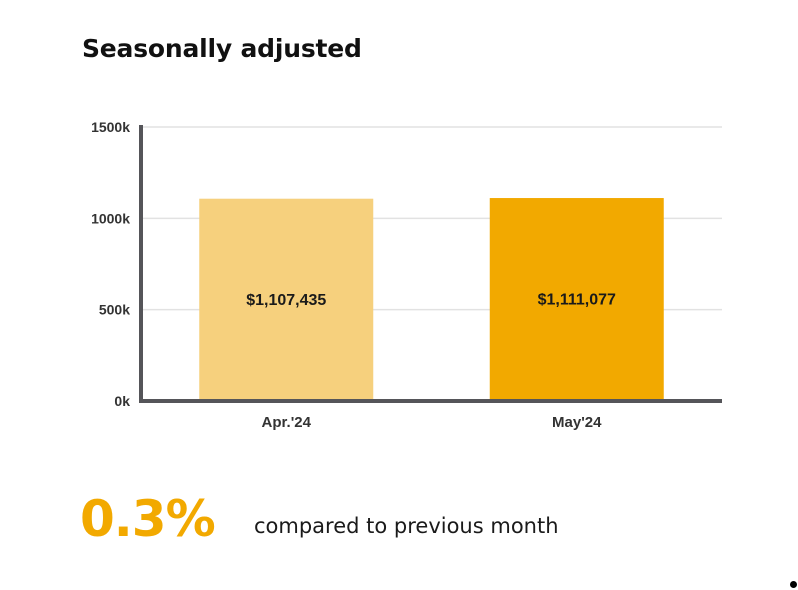 The width and height of the screenshot is (798, 590). What do you see at coordinates (110, 127) in the screenshot?
I see `y-tick-label: 1500k` at bounding box center [110, 127].